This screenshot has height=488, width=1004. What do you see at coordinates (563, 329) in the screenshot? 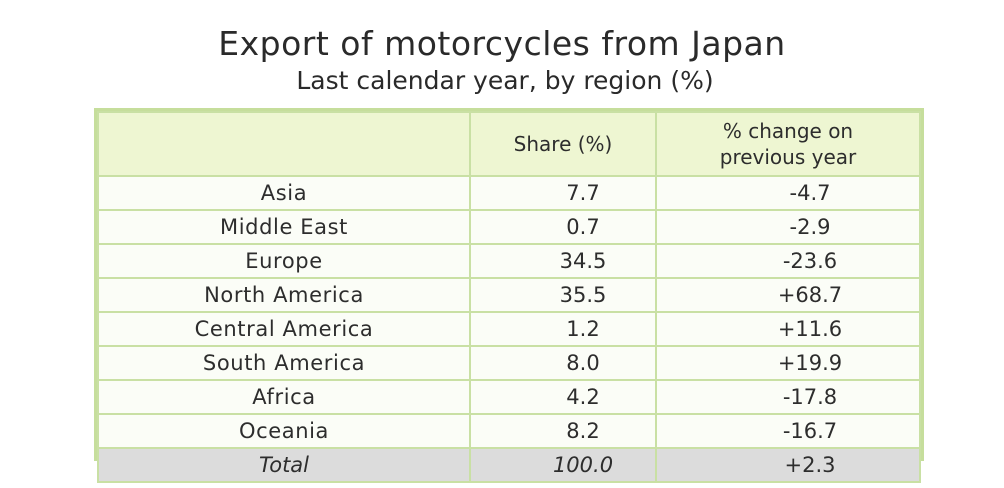
I see `share-cell: 1.2` at bounding box center [563, 329].